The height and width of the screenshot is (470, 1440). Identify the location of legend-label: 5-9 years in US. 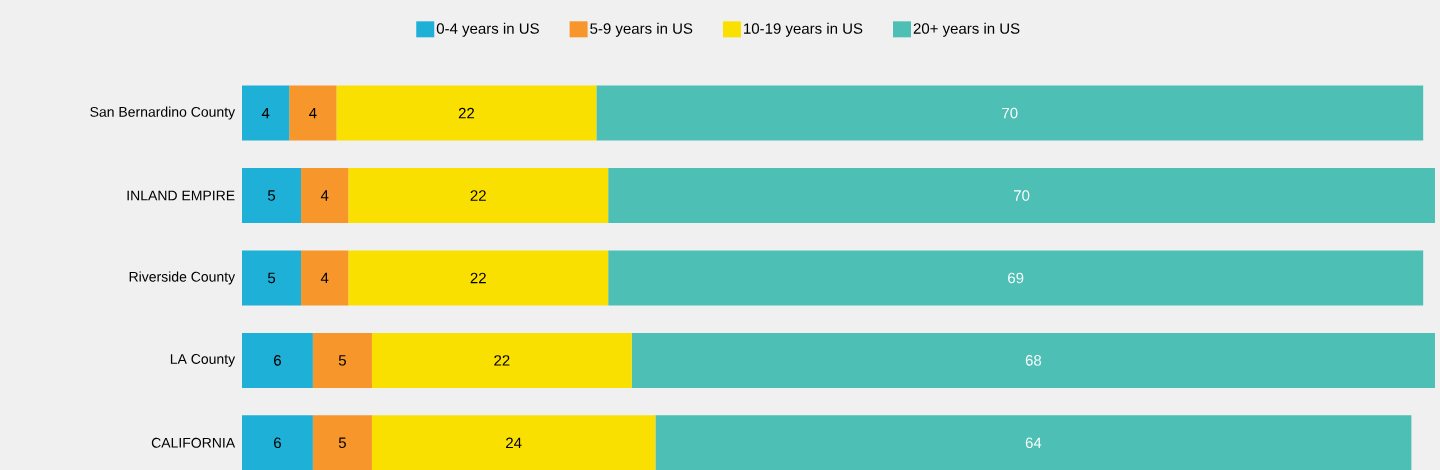
(641, 29).